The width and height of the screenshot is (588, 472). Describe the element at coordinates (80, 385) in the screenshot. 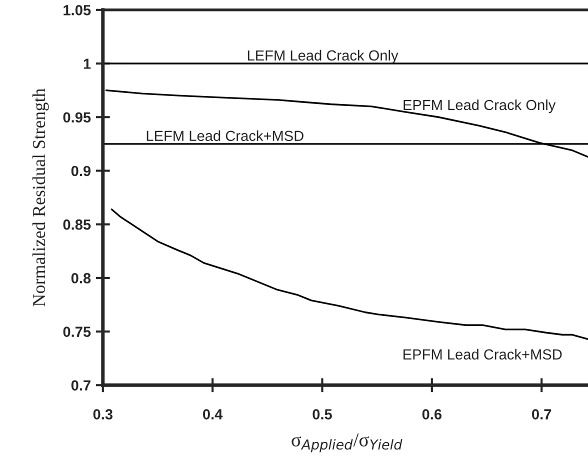

I see `y-tick-label: 0.7` at that location.